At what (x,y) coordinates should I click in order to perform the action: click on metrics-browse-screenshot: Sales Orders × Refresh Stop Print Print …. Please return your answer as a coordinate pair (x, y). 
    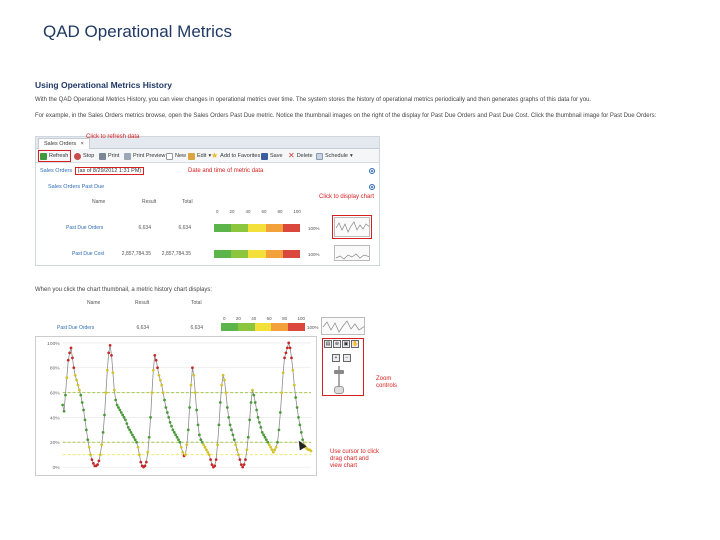
    Looking at the image, I should click on (207, 200).